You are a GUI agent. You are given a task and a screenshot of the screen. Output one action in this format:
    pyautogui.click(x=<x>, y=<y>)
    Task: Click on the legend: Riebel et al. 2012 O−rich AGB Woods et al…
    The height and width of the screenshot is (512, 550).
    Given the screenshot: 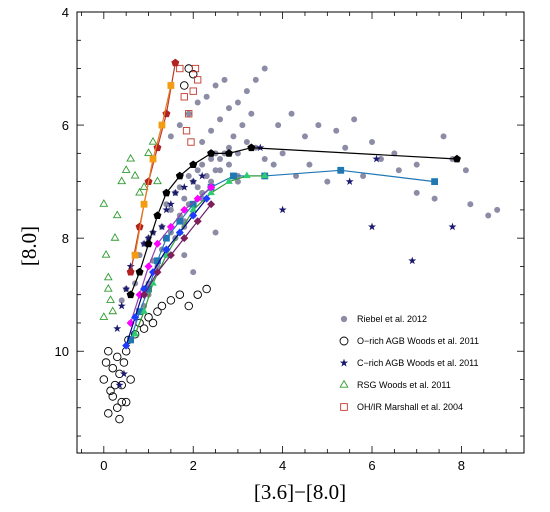 What is the action you would take?
    pyautogui.click(x=409, y=363)
    